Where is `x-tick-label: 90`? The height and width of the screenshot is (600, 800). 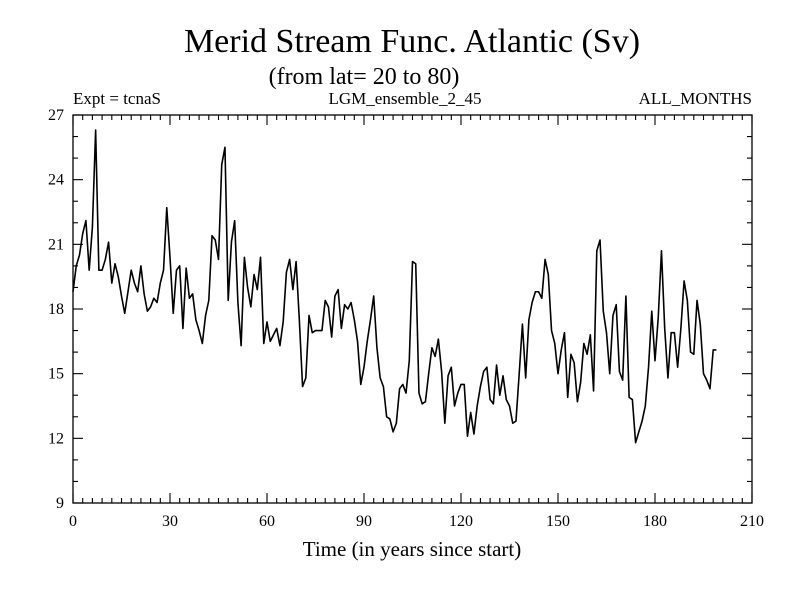 x-tick-label: 90 is located at coordinates (364, 521).